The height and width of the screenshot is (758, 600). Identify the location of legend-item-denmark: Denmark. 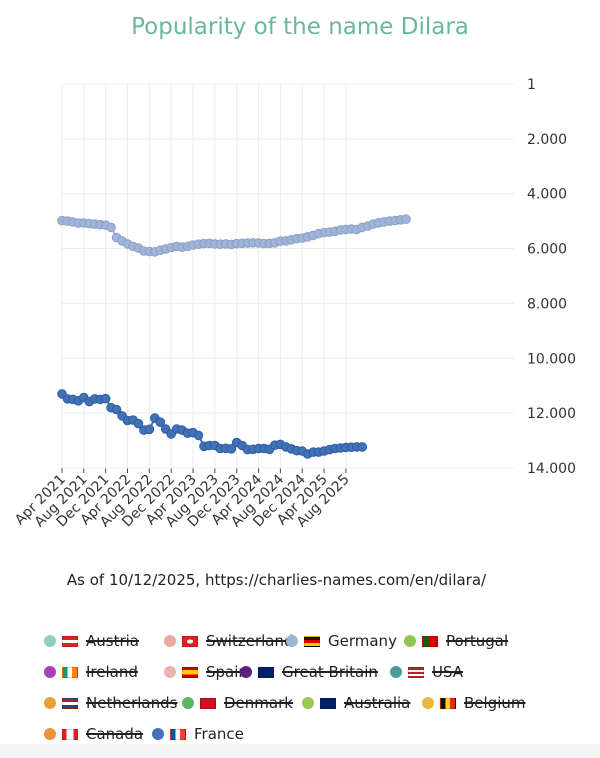
(237, 703).